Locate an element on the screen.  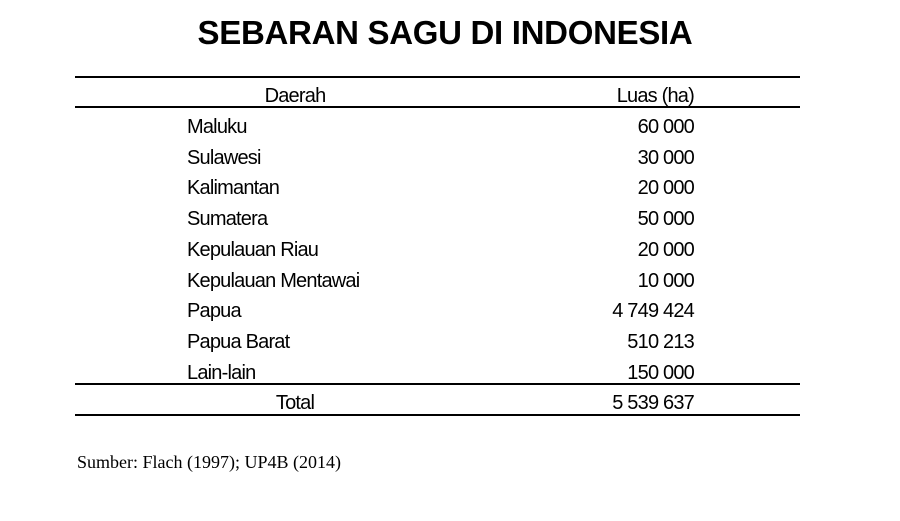
header-rule is located at coordinates (437, 107).